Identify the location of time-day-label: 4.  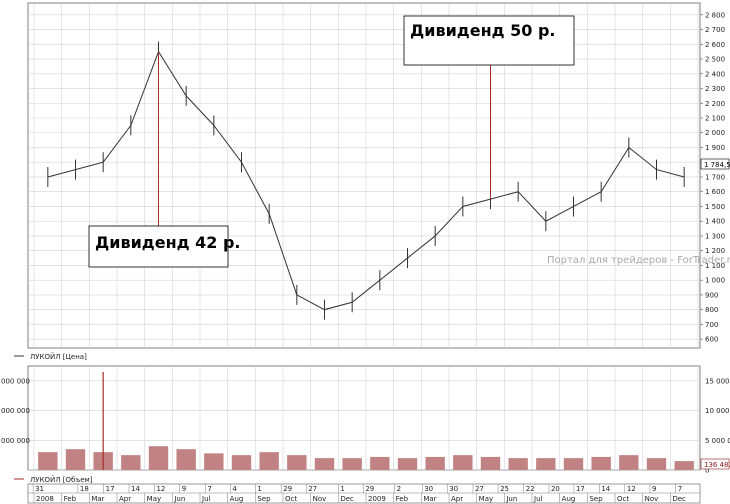
(234, 489).